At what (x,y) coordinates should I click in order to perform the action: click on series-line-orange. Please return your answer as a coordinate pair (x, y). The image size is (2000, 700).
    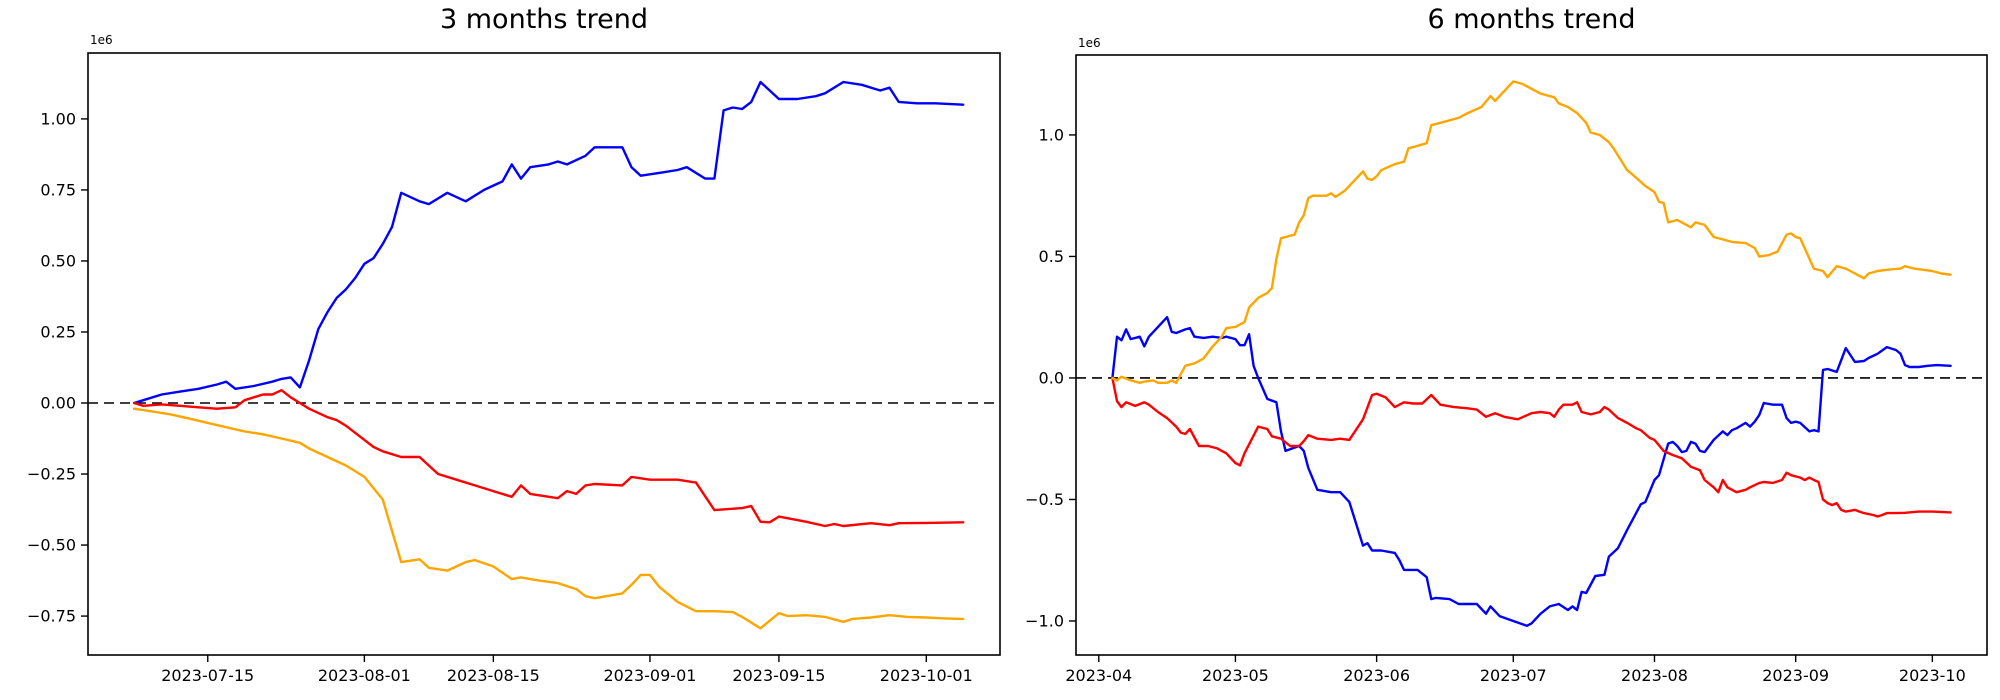
    Looking at the image, I should click on (548, 518).